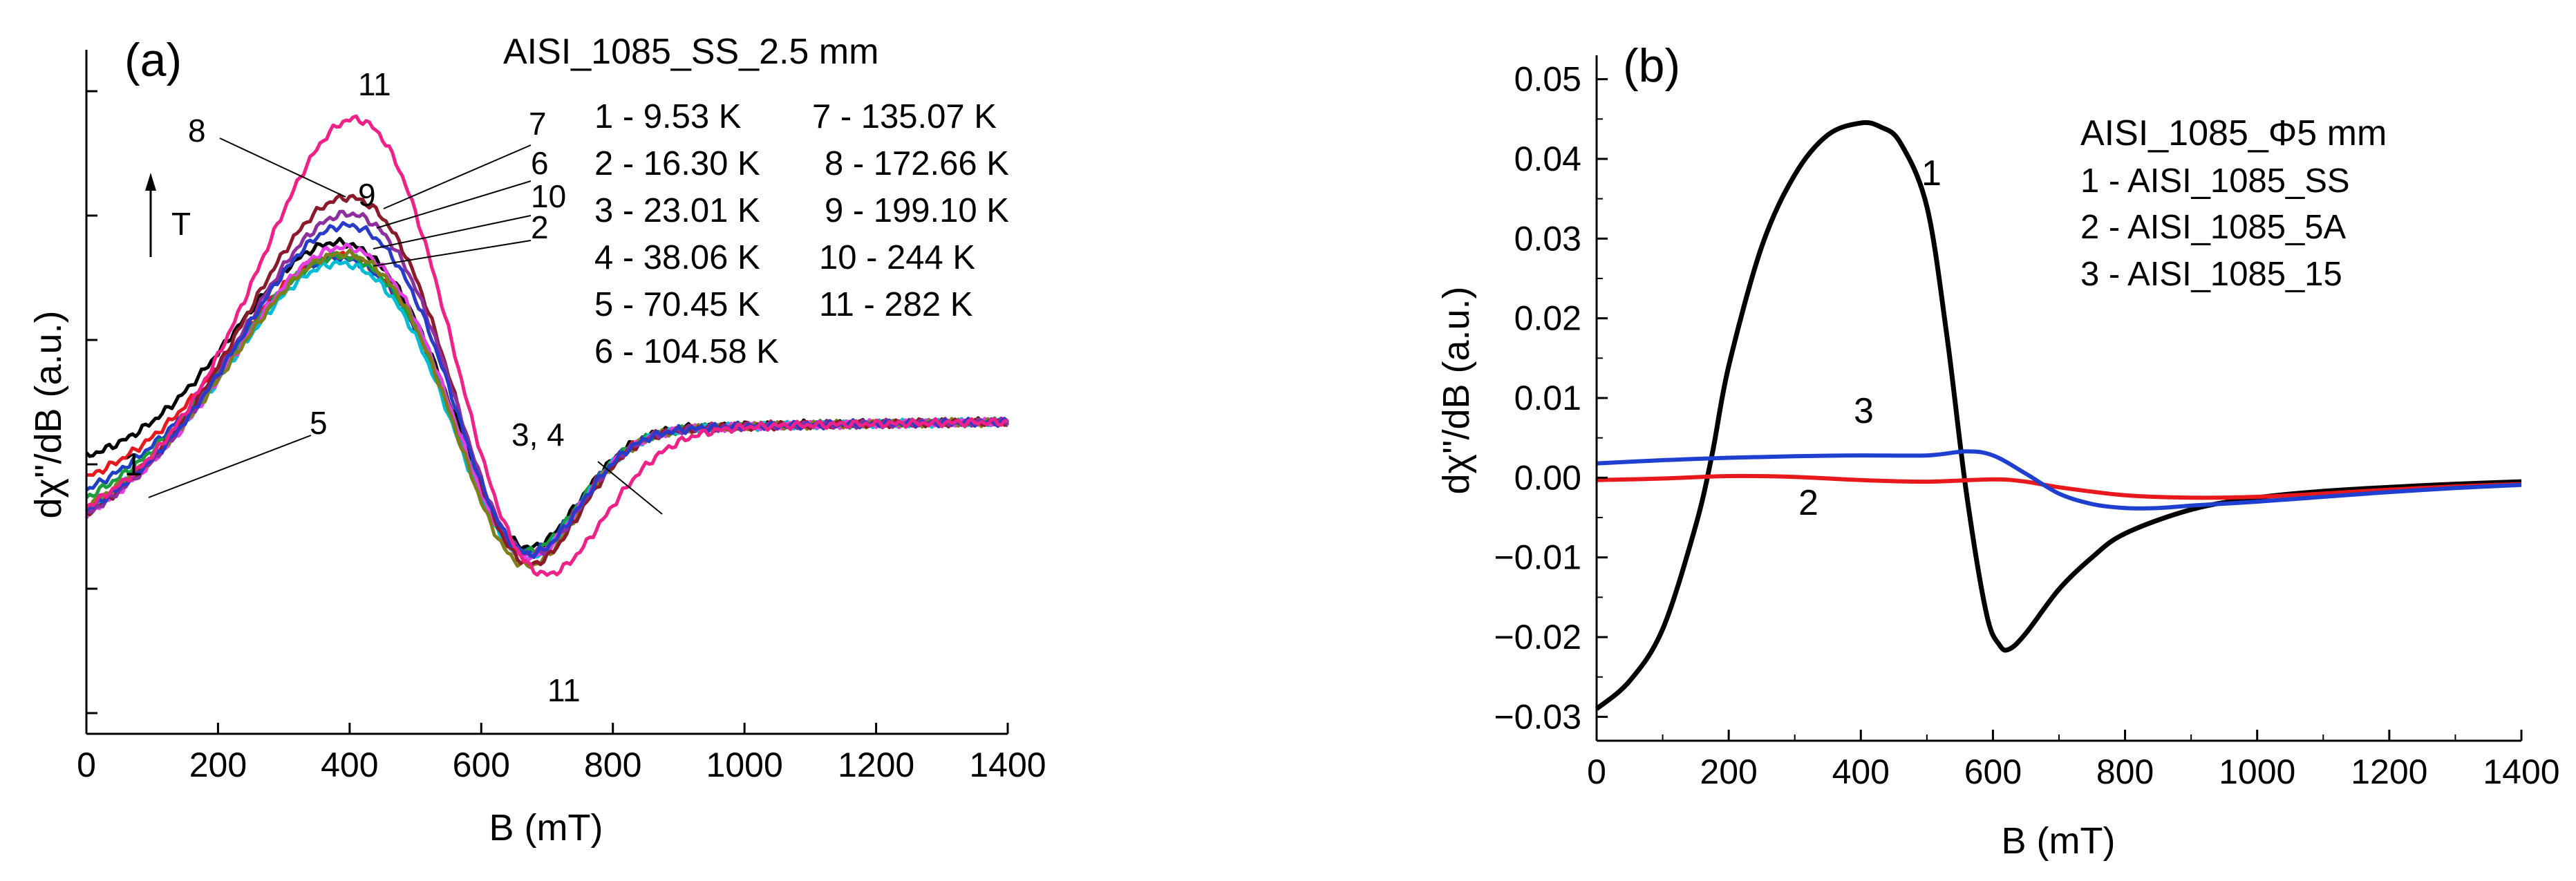 This screenshot has height=881, width=2576. I want to click on y-tick-label: 0.00, so click(1547, 477).